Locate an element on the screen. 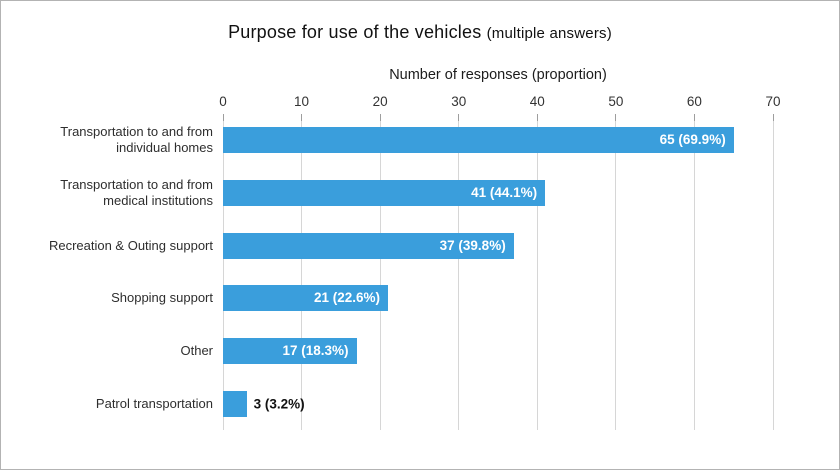 Image resolution: width=840 pixels, height=470 pixels. category-label: Other is located at coordinates (196, 350).